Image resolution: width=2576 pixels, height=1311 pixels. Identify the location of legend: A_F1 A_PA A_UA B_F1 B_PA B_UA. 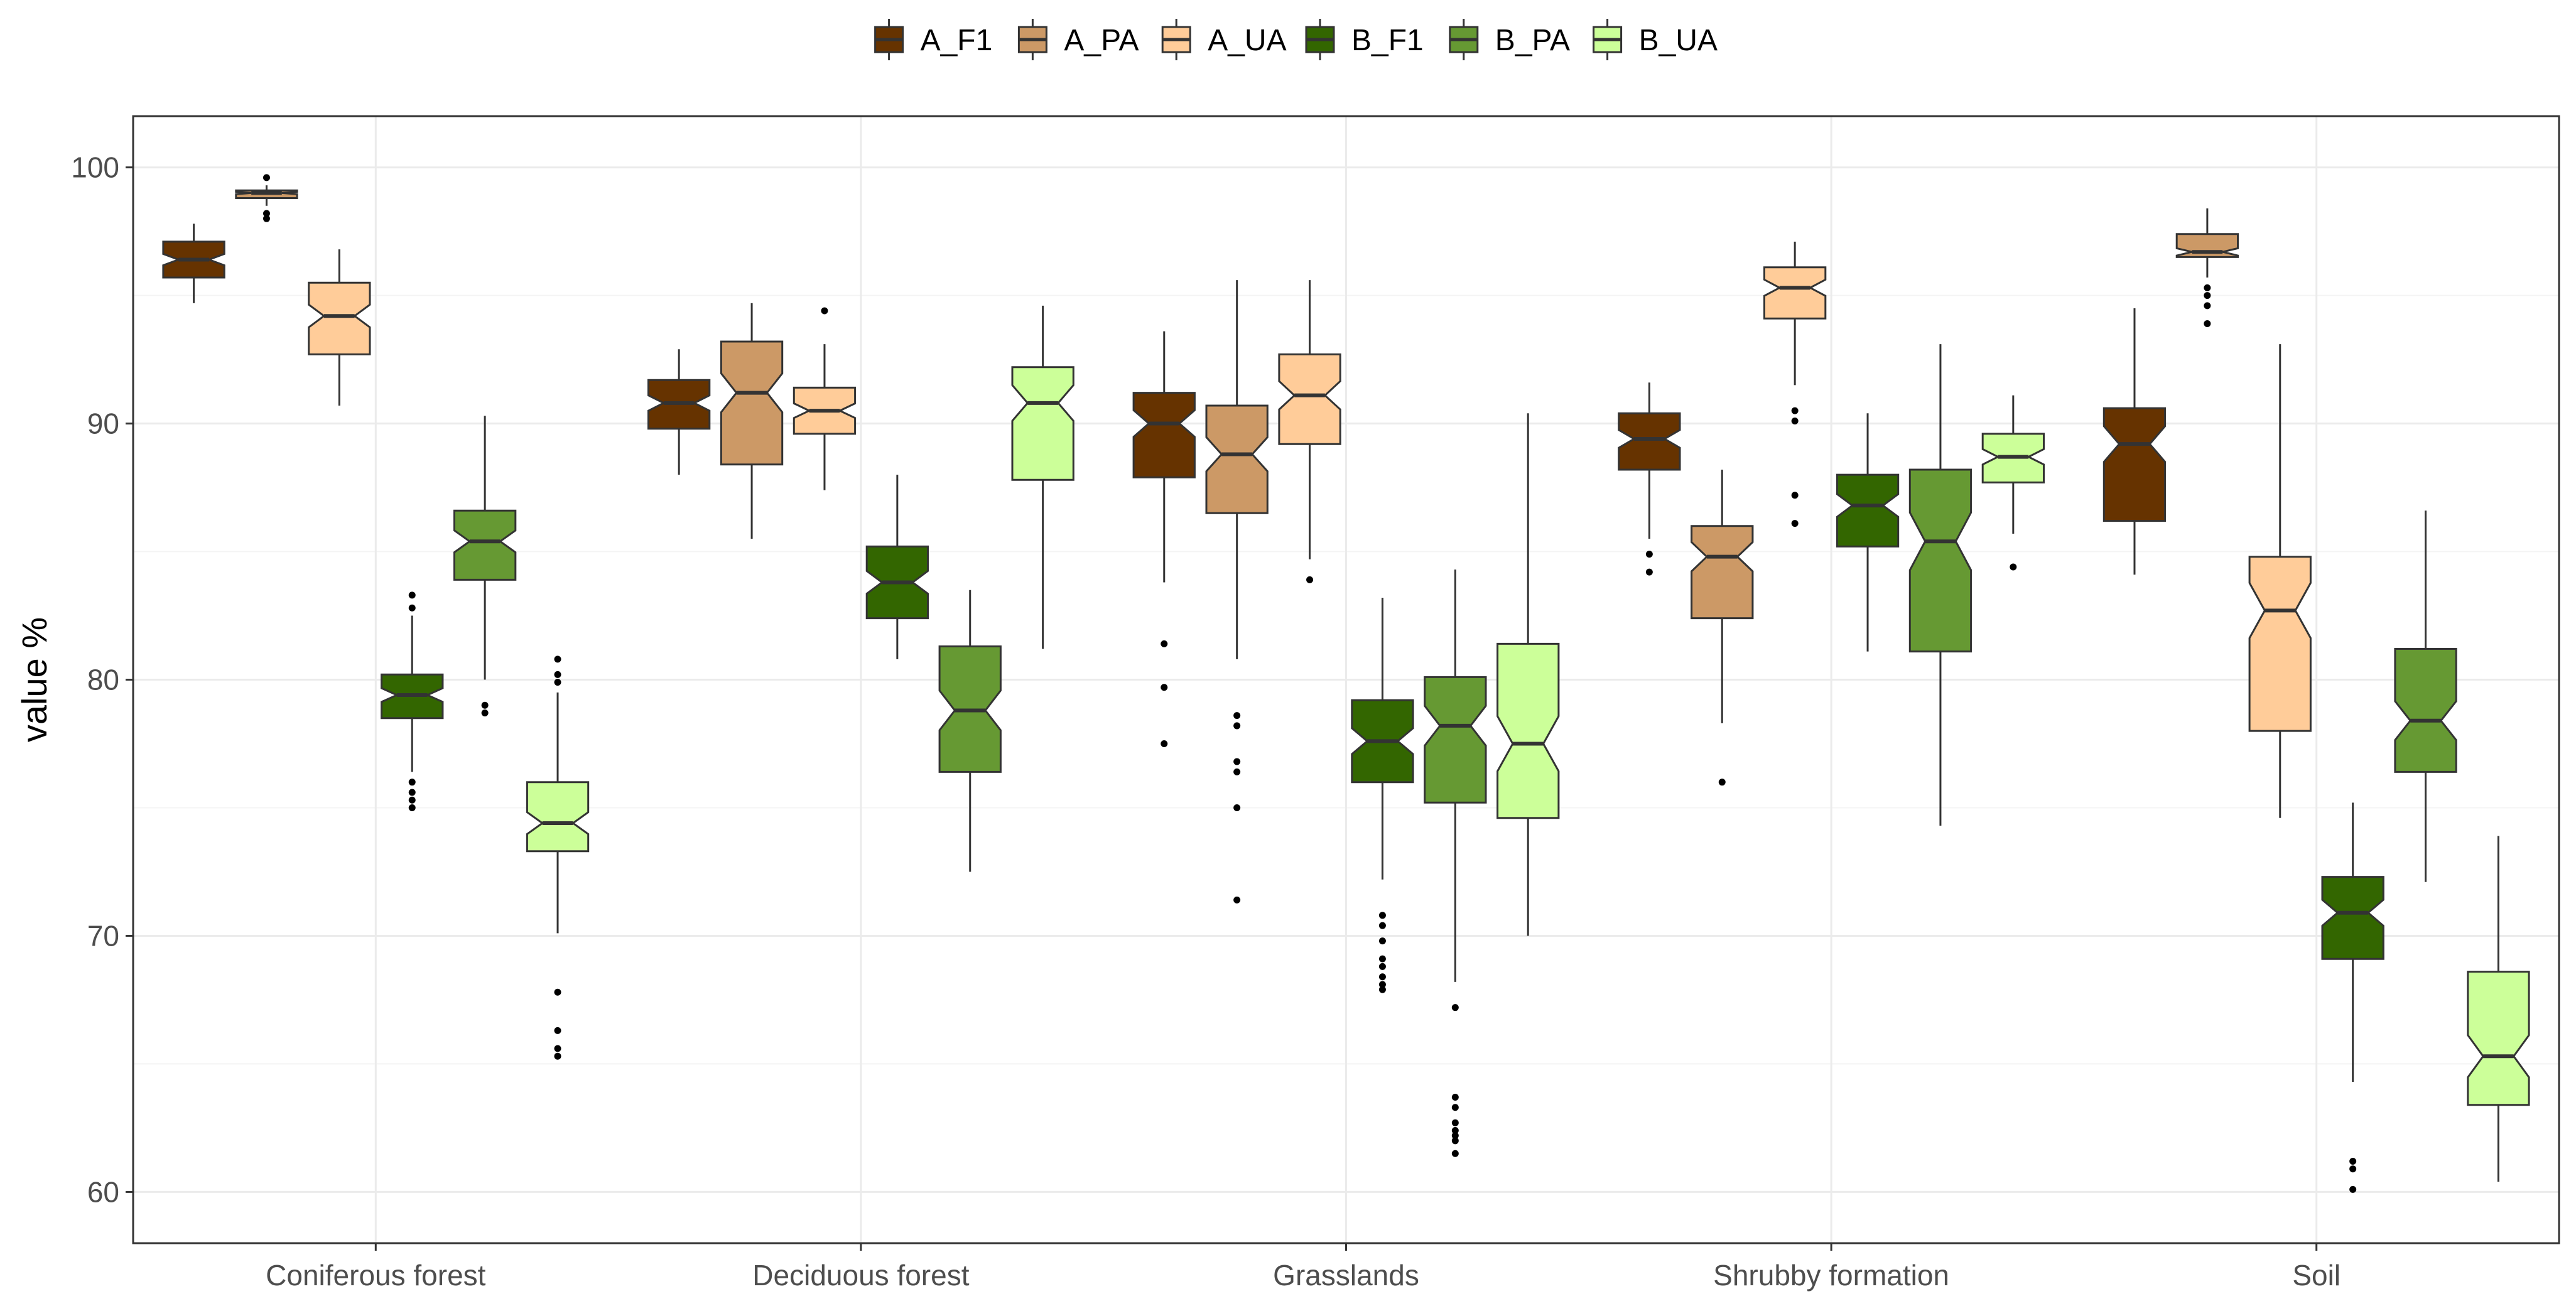
(1296, 39).